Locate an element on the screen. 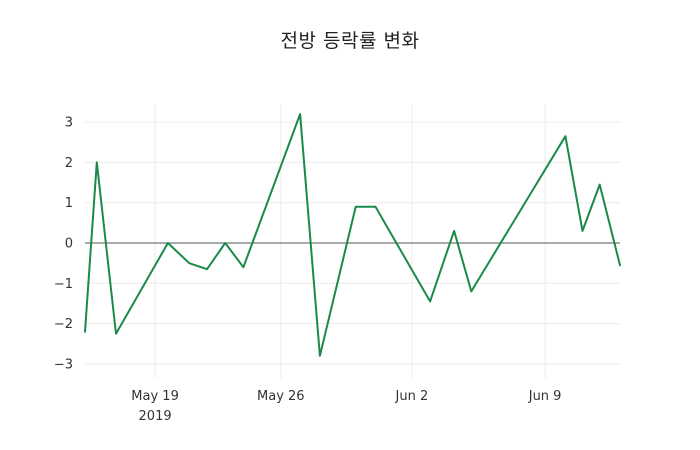 The width and height of the screenshot is (700, 450). x-tick-sublabel: 2019 is located at coordinates (155, 416).